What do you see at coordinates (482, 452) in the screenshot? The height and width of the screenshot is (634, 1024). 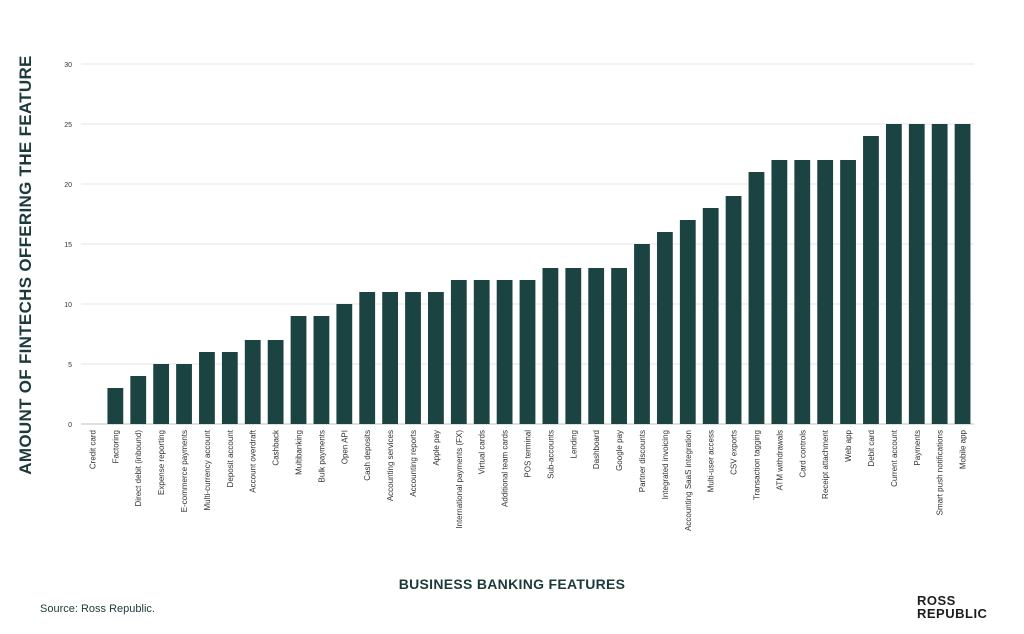 I see `x-tick-label: Virtual cards` at bounding box center [482, 452].